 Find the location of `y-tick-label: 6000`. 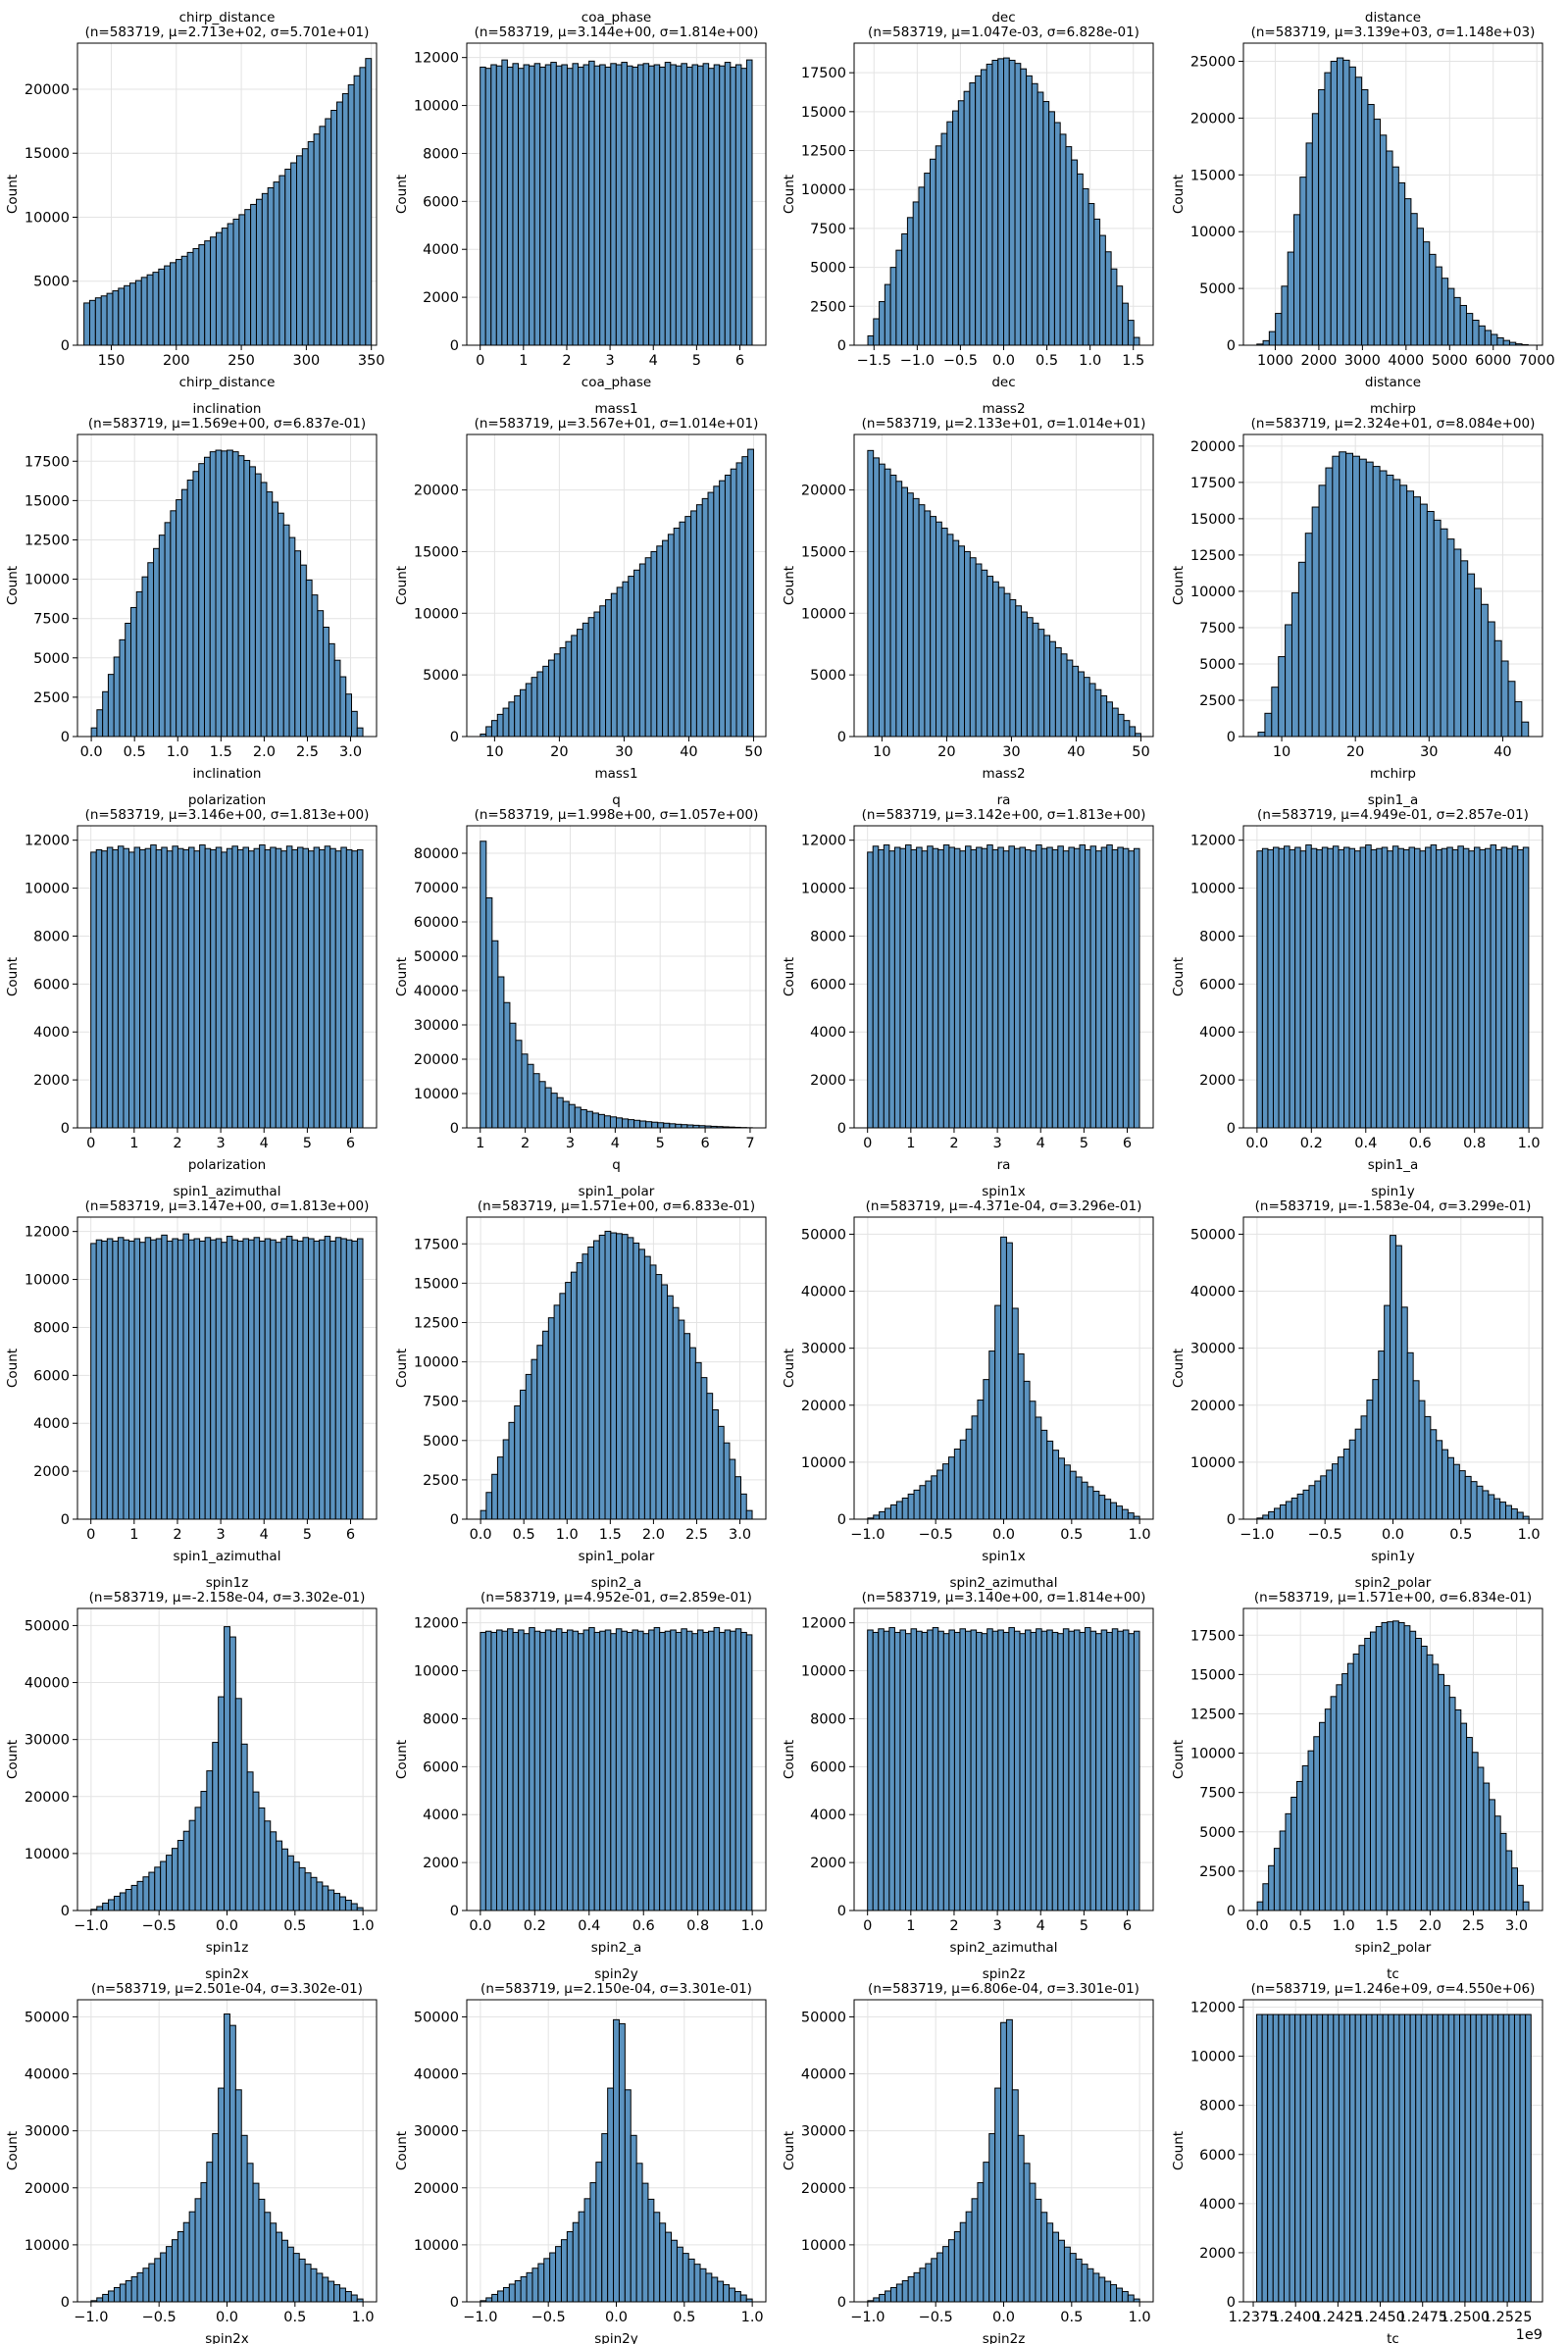

y-tick-label: 6000 is located at coordinates (441, 1767).